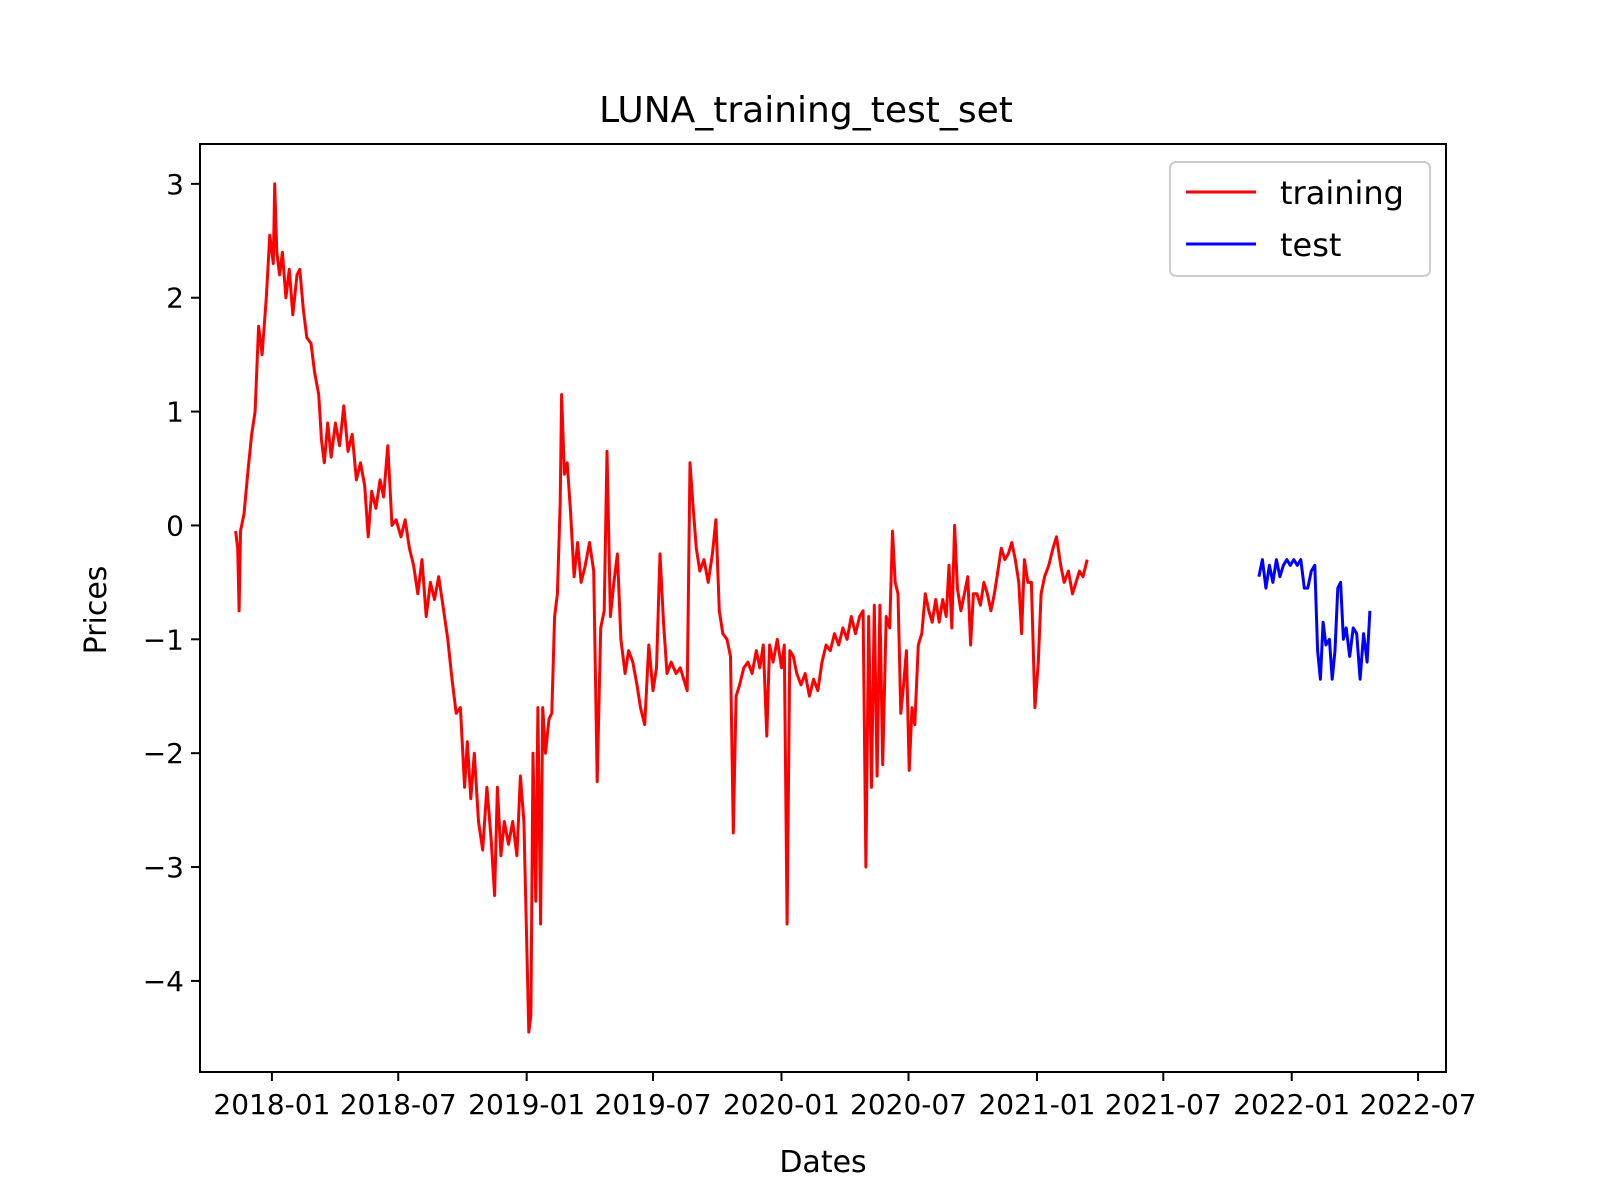  I want to click on y-tick-label: 2, so click(175, 298).